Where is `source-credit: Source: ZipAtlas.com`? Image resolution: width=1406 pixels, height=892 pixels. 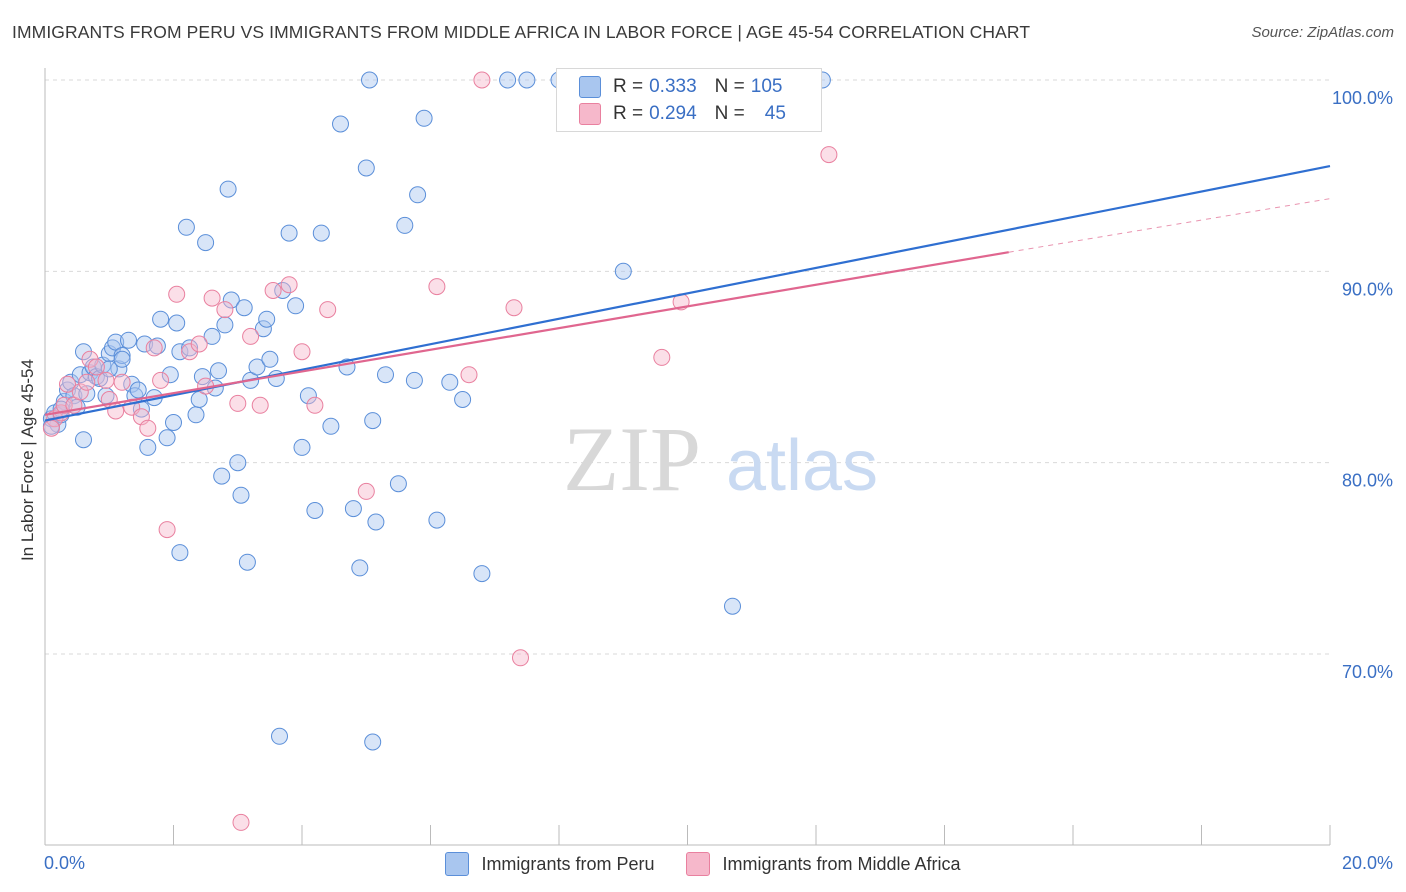 source-credit: Source: ZipAtlas.com is located at coordinates (1322, 32).